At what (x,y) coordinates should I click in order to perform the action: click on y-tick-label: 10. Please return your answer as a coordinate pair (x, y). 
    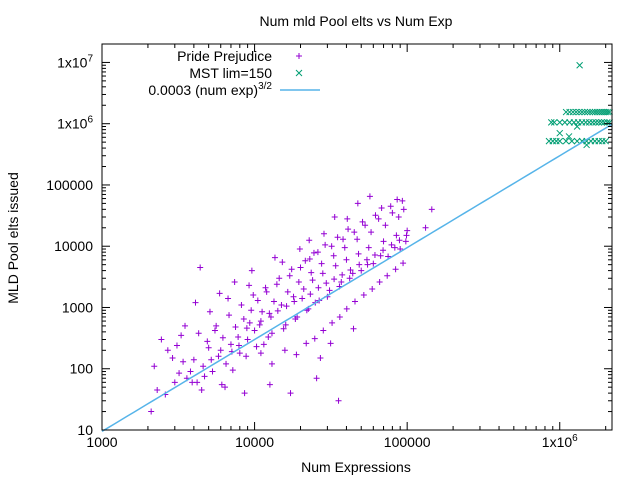
    Looking at the image, I should click on (85, 430).